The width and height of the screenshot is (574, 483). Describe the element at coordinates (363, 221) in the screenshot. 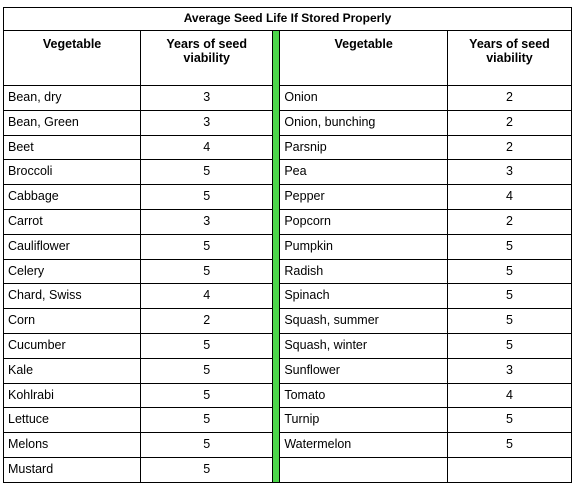

I see `right-vegetable-cell: Popcorn` at that location.